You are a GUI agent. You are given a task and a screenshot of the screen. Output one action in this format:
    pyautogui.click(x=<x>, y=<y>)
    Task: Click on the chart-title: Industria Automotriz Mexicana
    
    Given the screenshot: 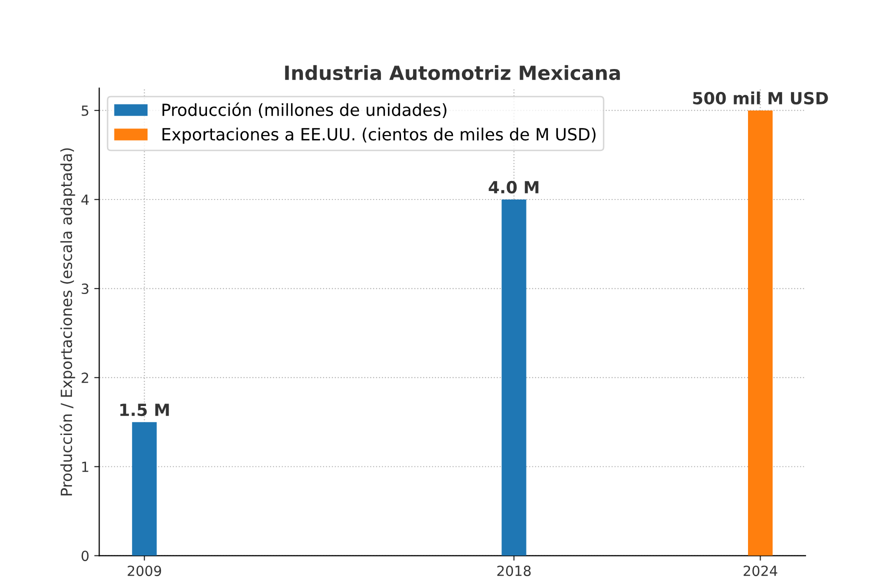 What is the action you would take?
    pyautogui.click(x=452, y=72)
    